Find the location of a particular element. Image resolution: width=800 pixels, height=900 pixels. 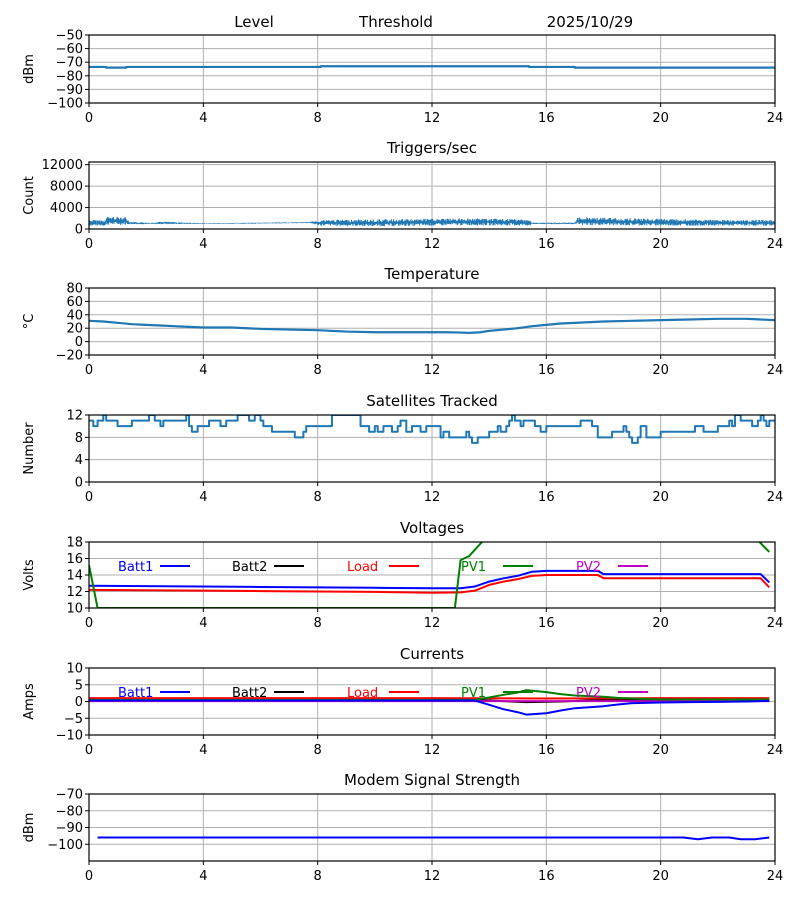

y-tick-label: 60 is located at coordinates (74, 302).